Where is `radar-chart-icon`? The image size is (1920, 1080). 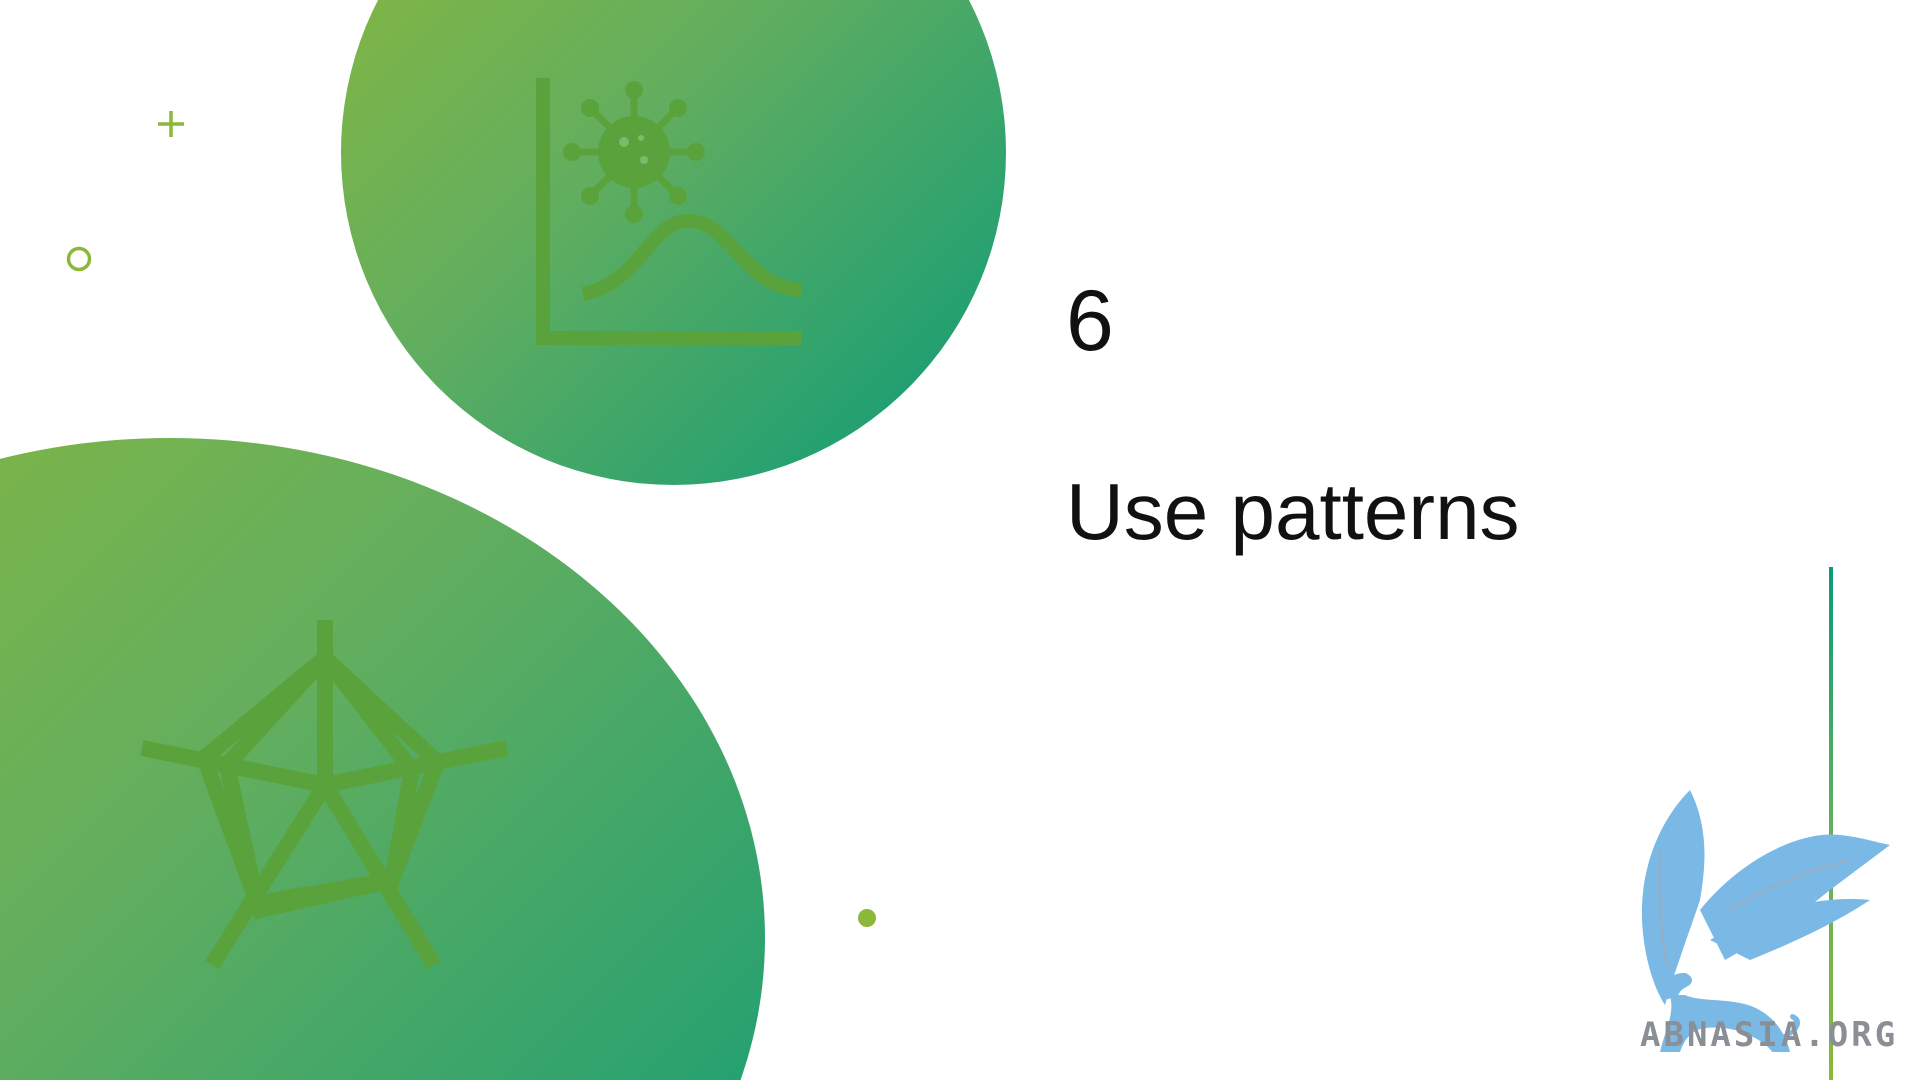 radar-chart-icon is located at coordinates (324, 795).